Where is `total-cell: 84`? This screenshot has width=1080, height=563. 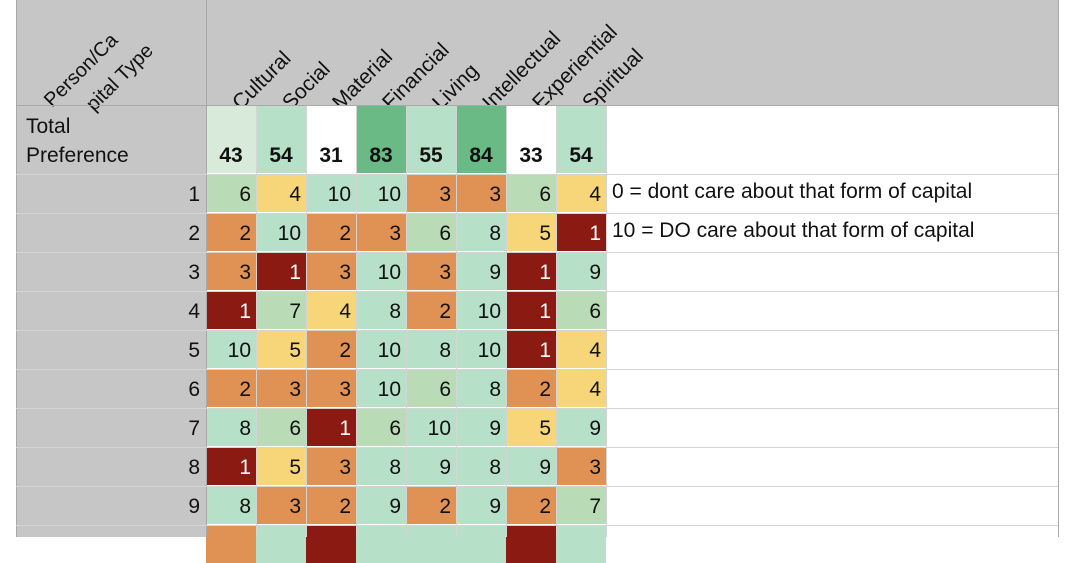 total-cell: 84 is located at coordinates (481, 139).